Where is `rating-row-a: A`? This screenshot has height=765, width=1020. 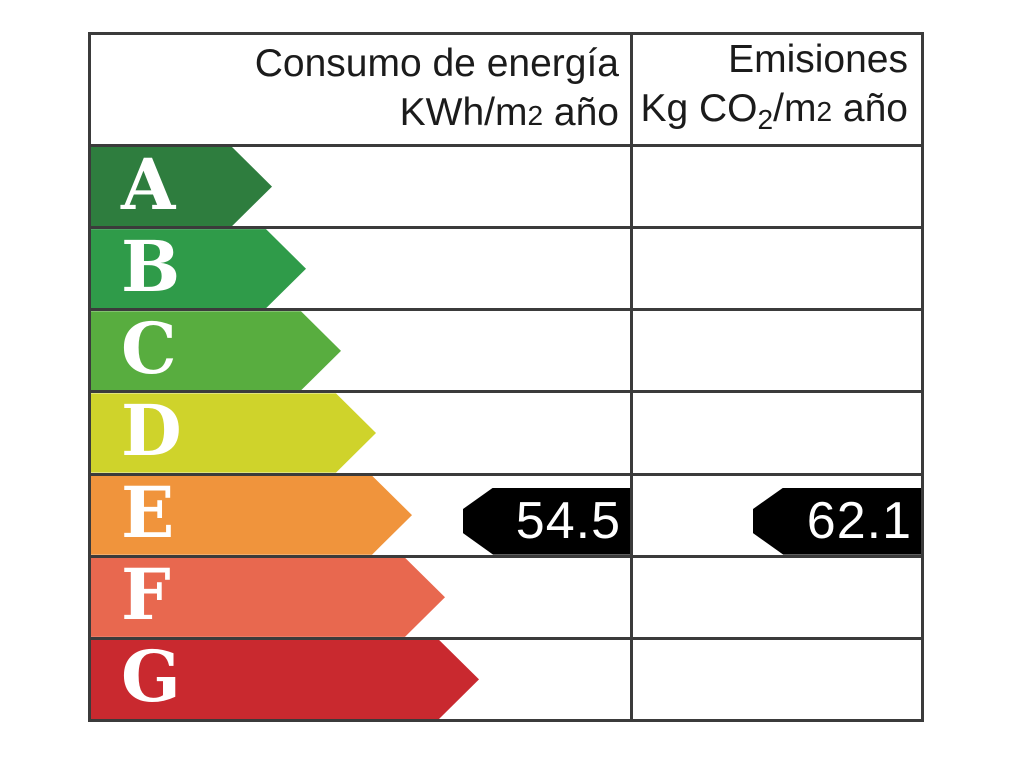
rating-row-a: A is located at coordinates (506, 188).